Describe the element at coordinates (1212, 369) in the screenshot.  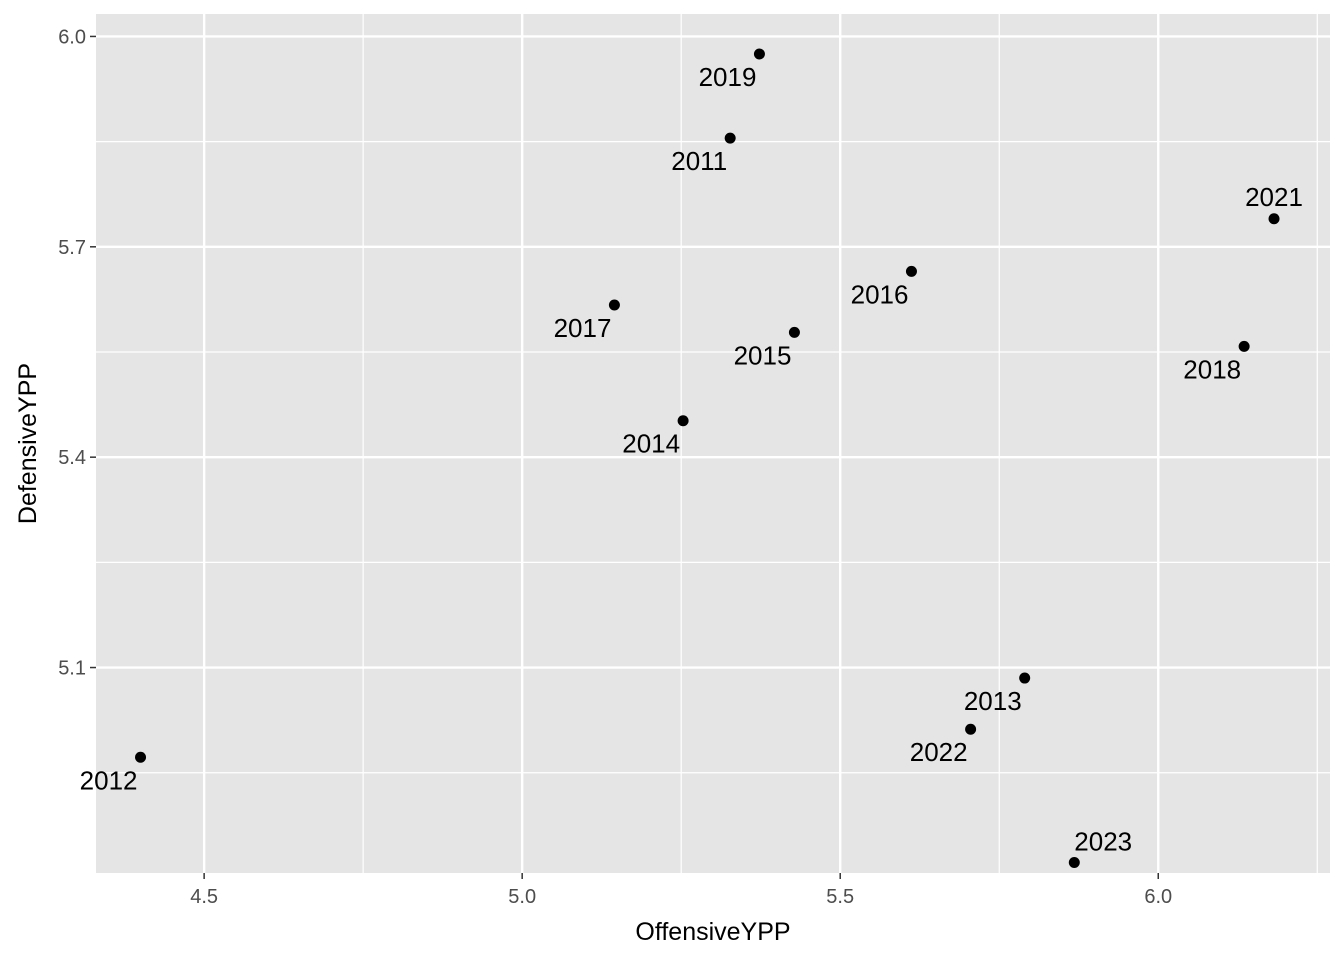
I see `point-label-2018: 2018` at that location.